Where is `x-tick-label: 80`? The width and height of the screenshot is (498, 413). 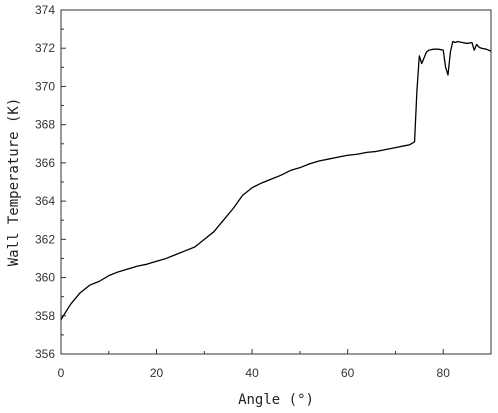 x-tick-label: 80 is located at coordinates (444, 373).